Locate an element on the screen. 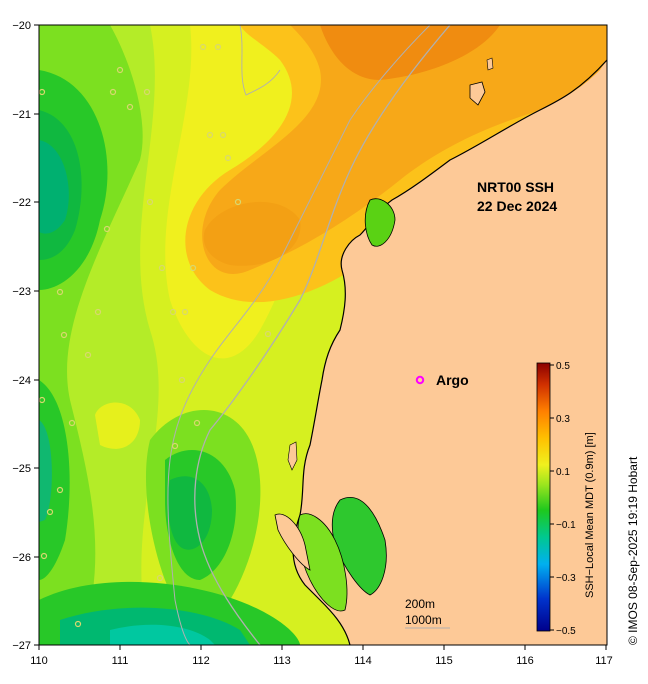  argo-legend: Argo is located at coordinates (442, 380).